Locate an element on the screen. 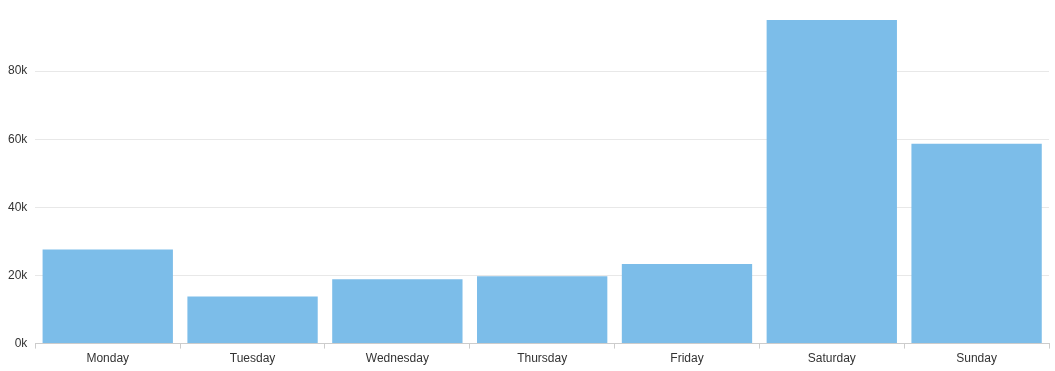 The image size is (1055, 371). y-tick-label: 0k is located at coordinates (21, 342).